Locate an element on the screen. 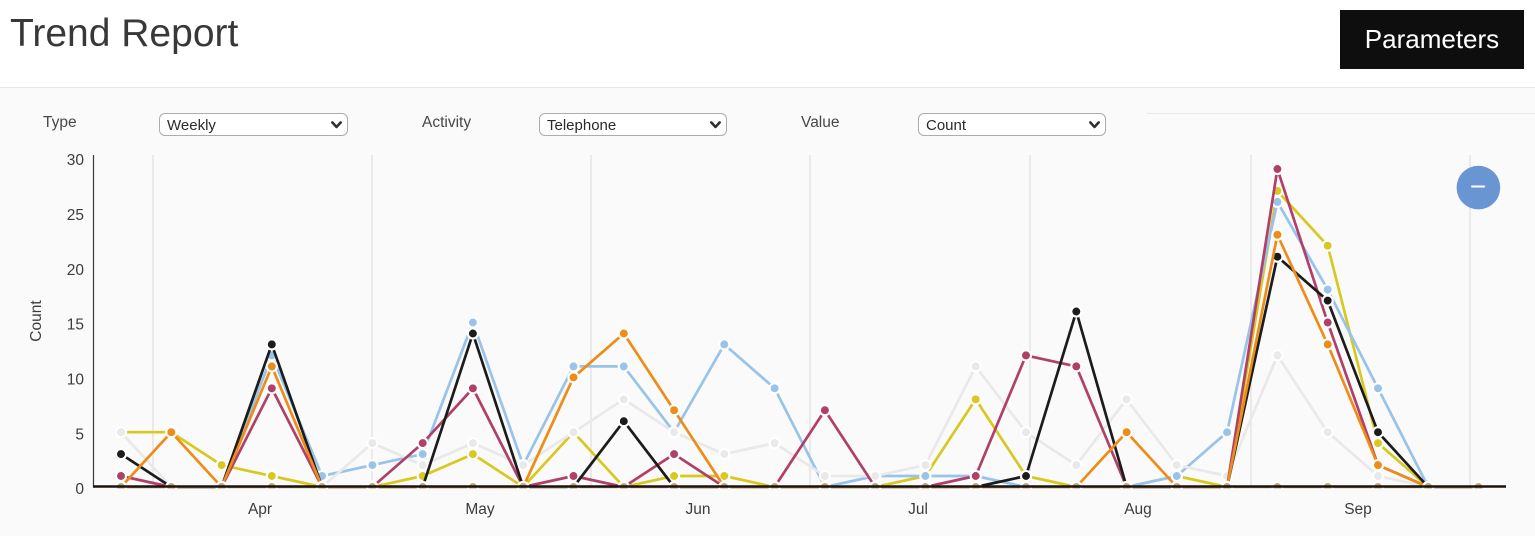 This screenshot has height=536, width=1535. svg-text: 20 is located at coordinates (76, 270).